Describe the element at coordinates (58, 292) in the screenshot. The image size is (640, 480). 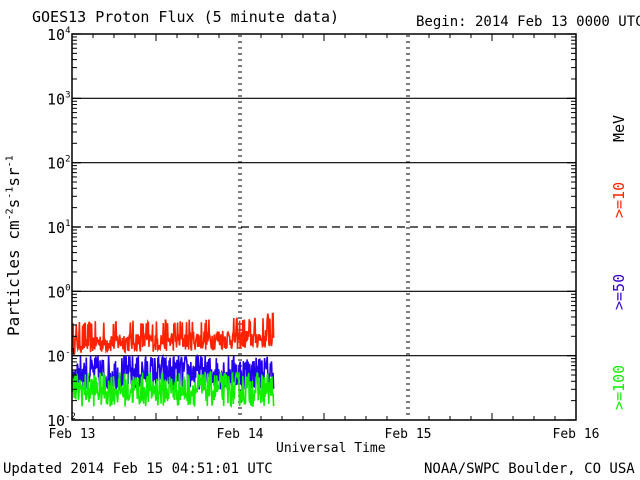
I see `y-tick-label-0: 10⁰` at that location.